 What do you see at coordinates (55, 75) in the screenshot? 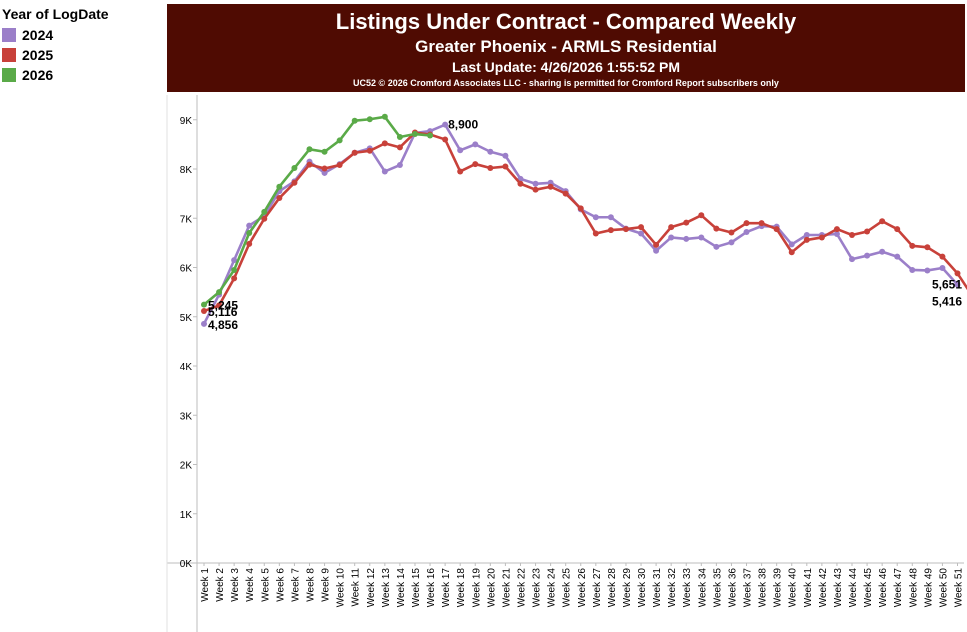
I see `legend-item-2026: 2026` at bounding box center [55, 75].